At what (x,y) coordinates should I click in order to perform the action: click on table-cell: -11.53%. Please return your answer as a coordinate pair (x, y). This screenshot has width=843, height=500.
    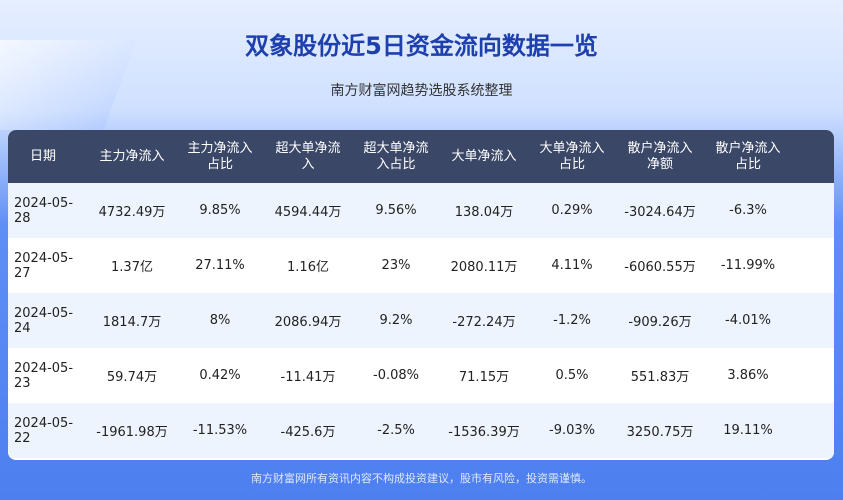
    Looking at the image, I should click on (220, 430).